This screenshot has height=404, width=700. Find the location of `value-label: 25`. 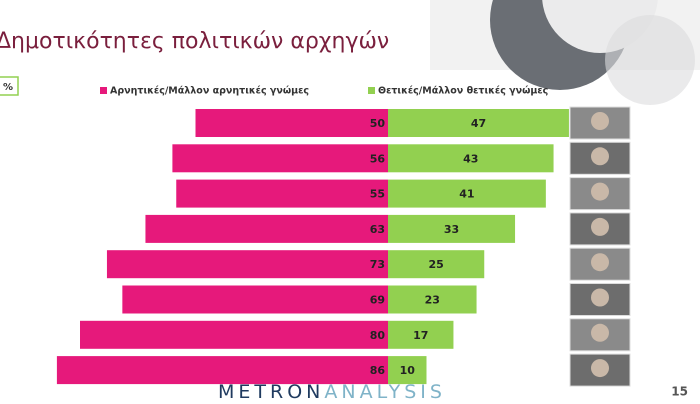

value-label: 25 is located at coordinates (435, 264).